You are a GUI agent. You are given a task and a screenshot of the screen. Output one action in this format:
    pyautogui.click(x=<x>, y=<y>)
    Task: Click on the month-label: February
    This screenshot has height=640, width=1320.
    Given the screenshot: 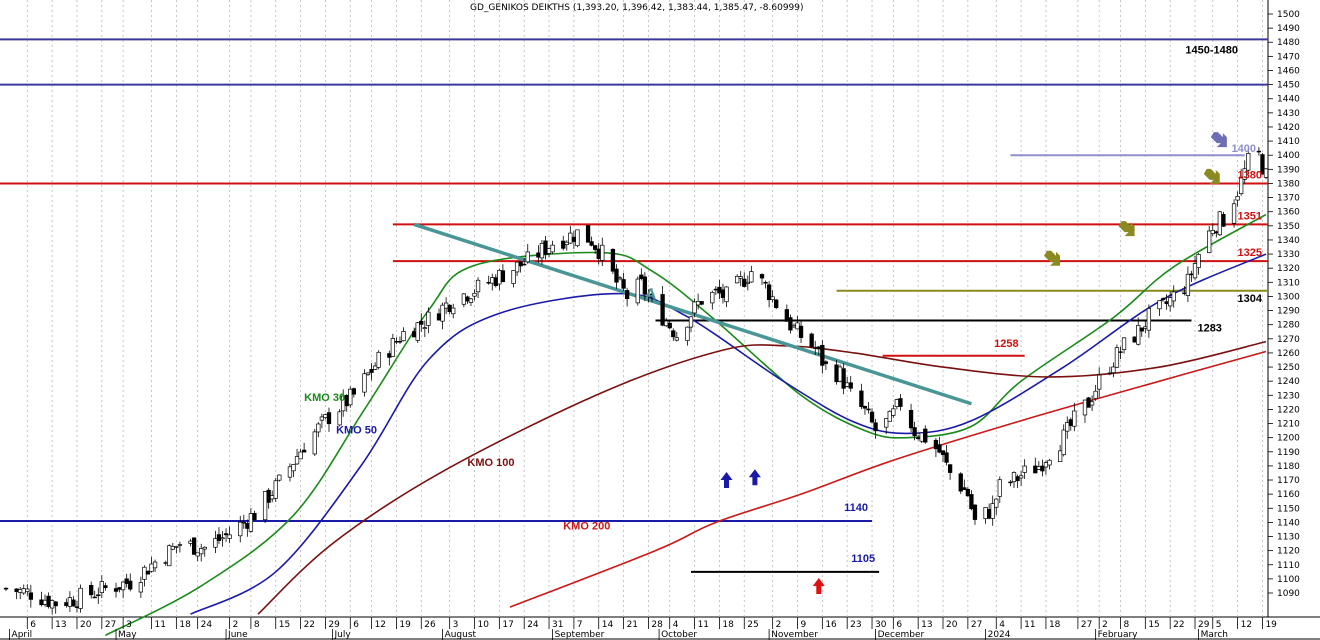 What is the action you would take?
    pyautogui.click(x=1118, y=635)
    